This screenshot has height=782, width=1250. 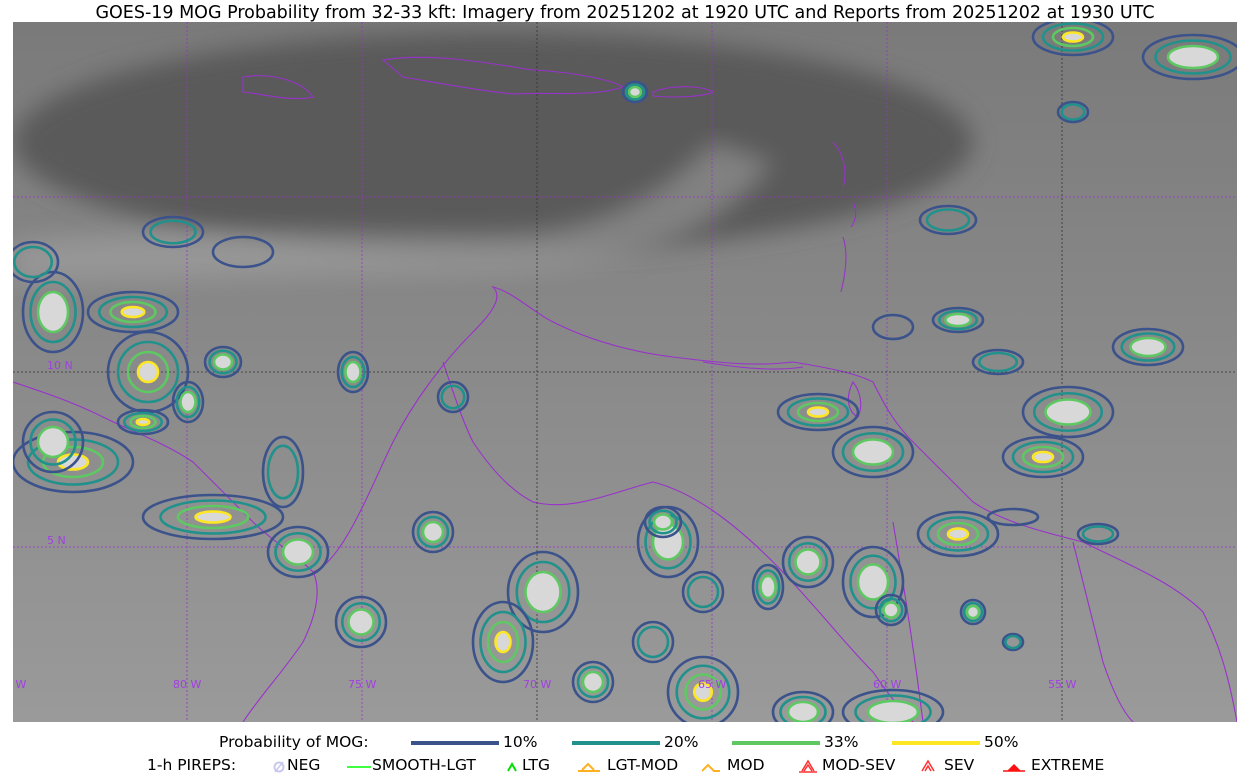 I want to click on pirep-label: NEG, so click(x=304, y=765).